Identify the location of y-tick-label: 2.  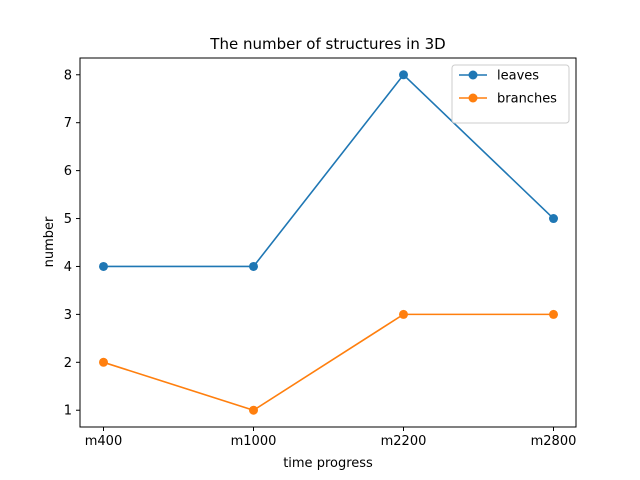
(68, 363).